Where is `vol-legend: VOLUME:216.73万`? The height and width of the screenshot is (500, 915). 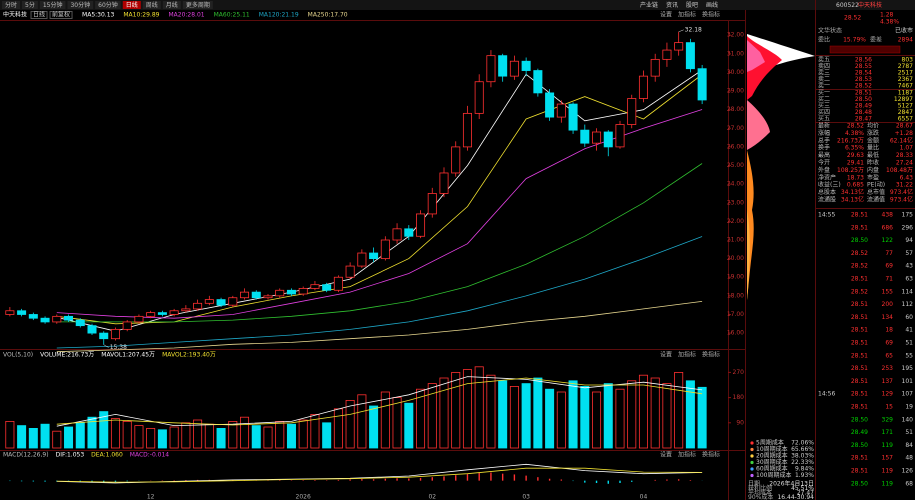
vol-legend: VOLUME:216.73万 is located at coordinates (67, 355).